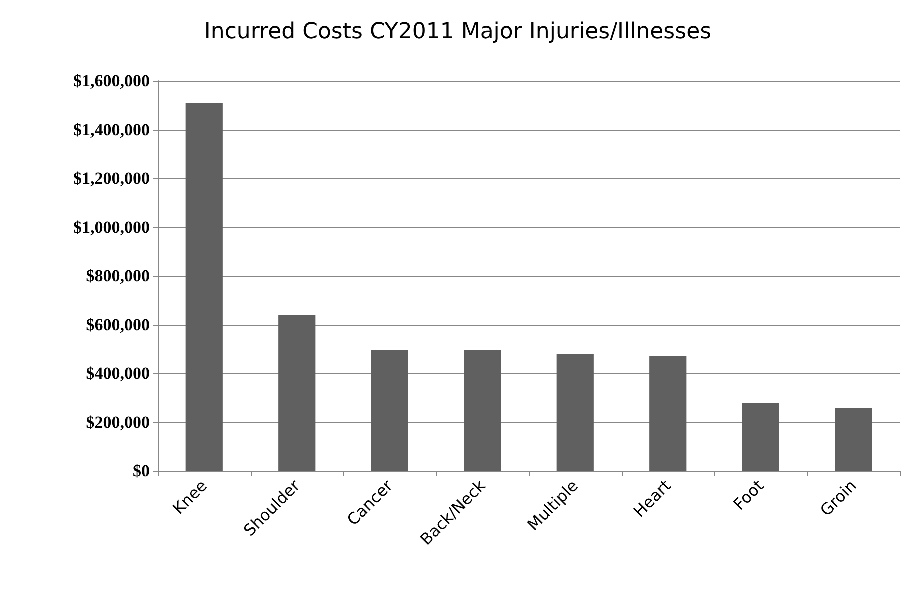  I want to click on y-tick-label: $1,400,000, so click(112, 130).